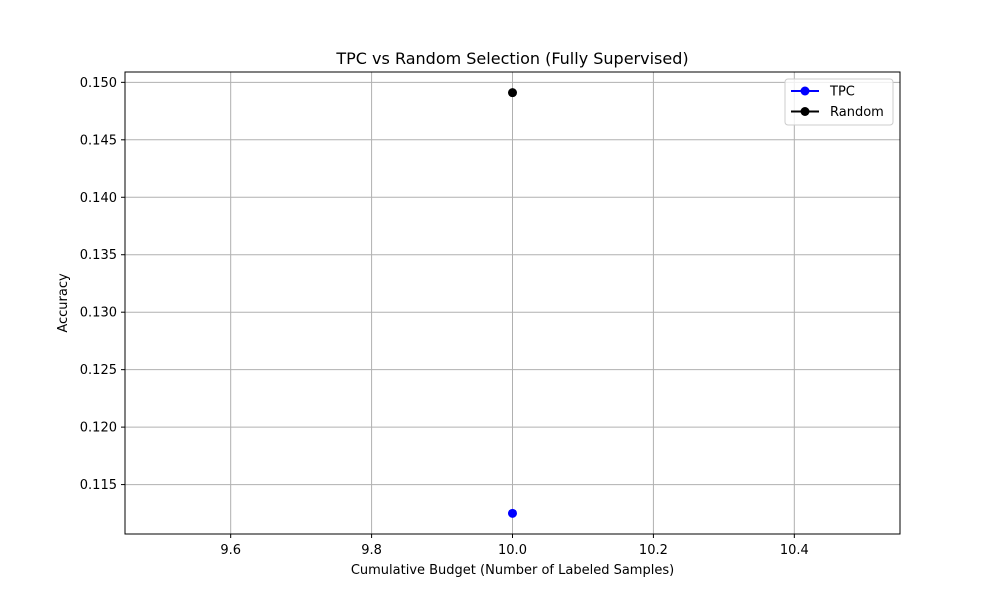  What do you see at coordinates (371, 550) in the screenshot?
I see `x-tick-label: 9.8` at bounding box center [371, 550].